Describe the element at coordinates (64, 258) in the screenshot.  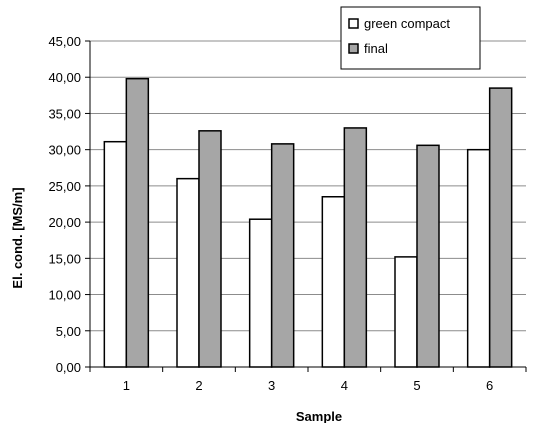
I see `y-tick-label: 15,00` at that location.